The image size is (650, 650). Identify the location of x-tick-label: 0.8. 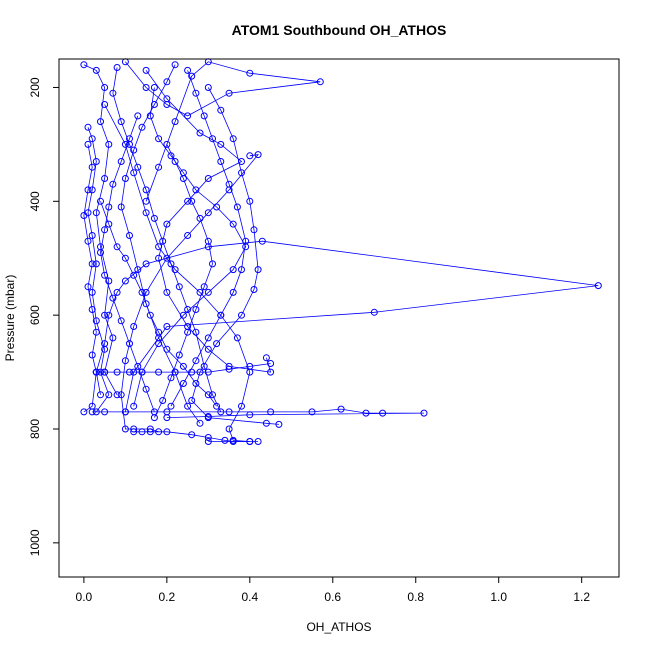
(415, 597).